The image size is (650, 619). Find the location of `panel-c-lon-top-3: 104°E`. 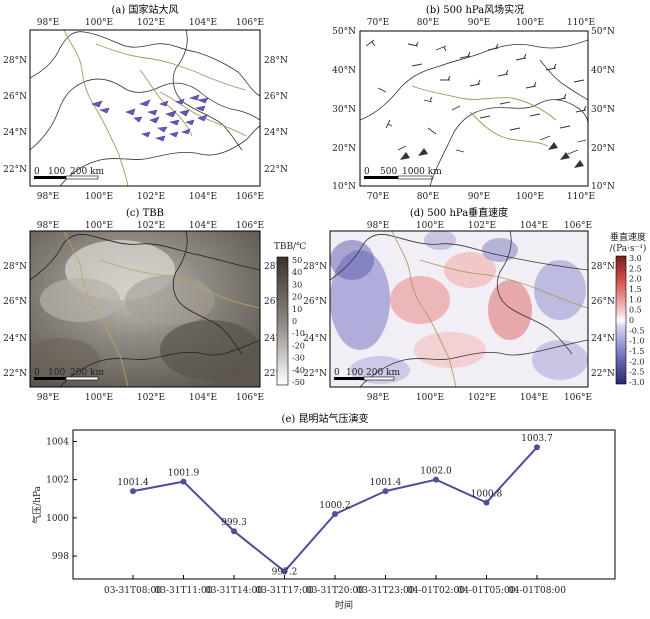

panel-c-lon-top-3: 104°E is located at coordinates (203, 226).